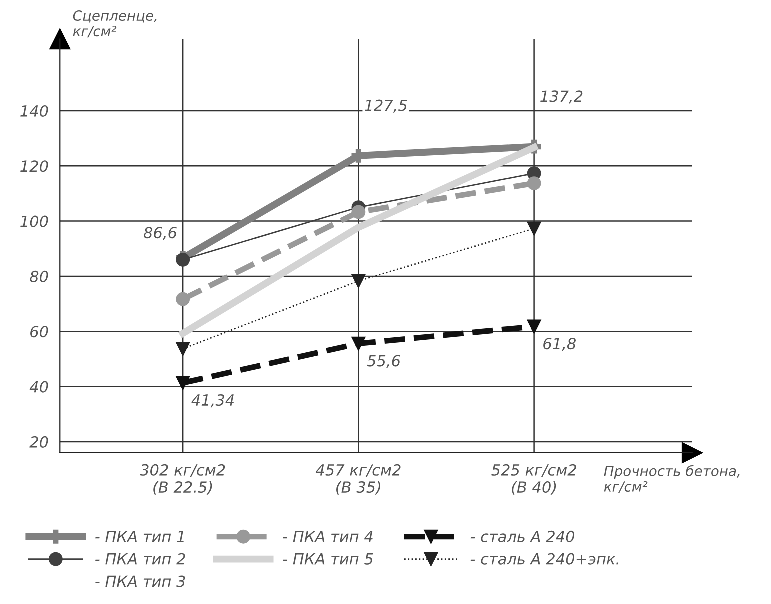 This screenshot has height=604, width=771. I want to click on y-tick-label: 120, so click(34, 166).